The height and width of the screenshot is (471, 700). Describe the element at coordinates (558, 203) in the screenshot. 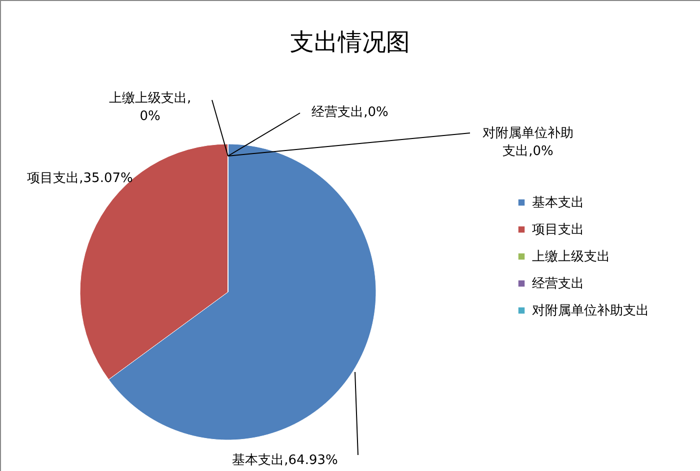

I see `legend-label: 基本支出` at that location.